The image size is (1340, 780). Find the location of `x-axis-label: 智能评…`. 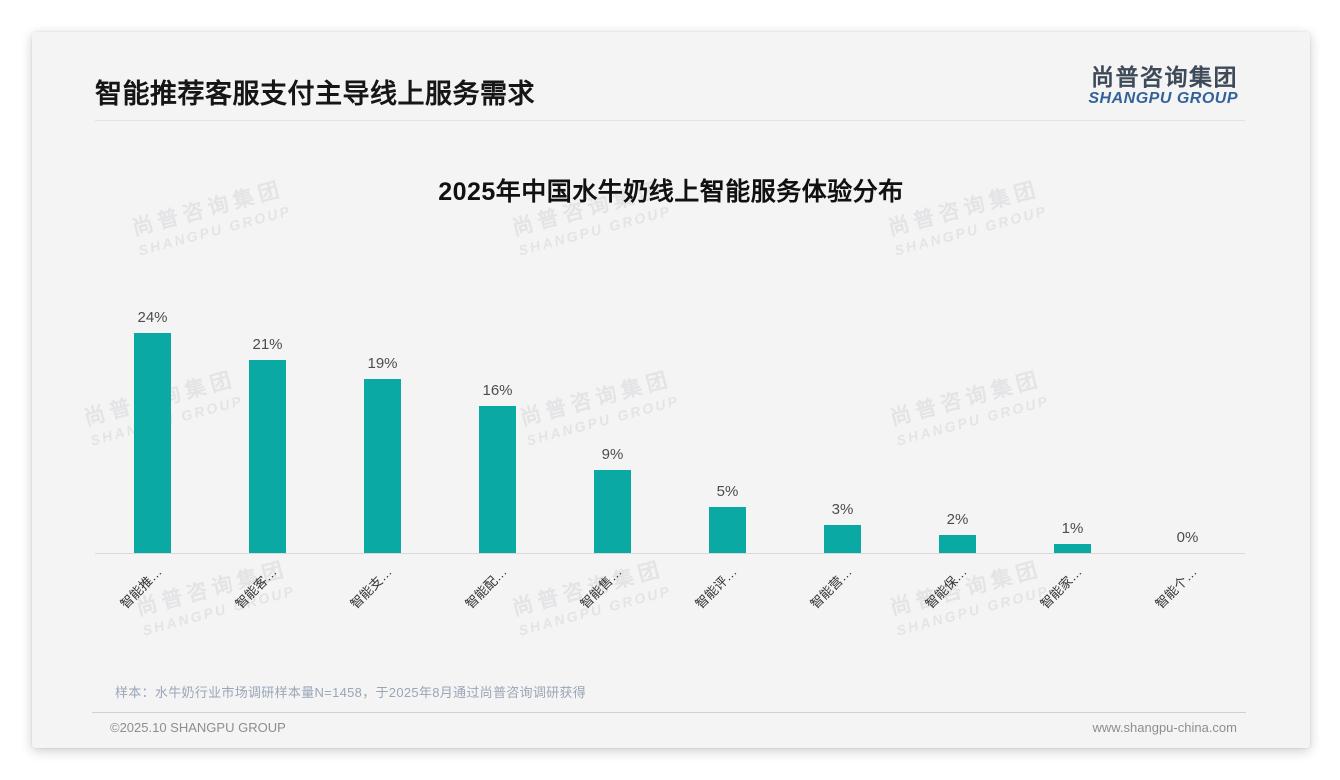

x-axis-label: 智能评… is located at coordinates (716, 588).